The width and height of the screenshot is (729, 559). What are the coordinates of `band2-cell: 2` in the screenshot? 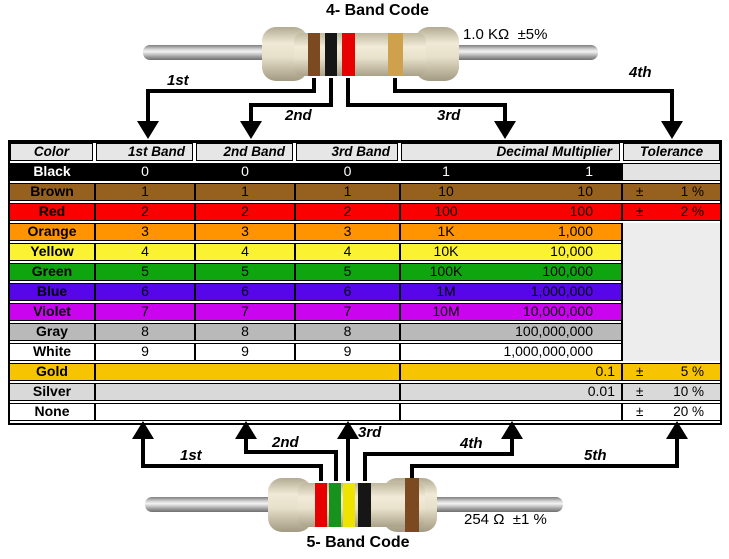 It's located at (246, 212).